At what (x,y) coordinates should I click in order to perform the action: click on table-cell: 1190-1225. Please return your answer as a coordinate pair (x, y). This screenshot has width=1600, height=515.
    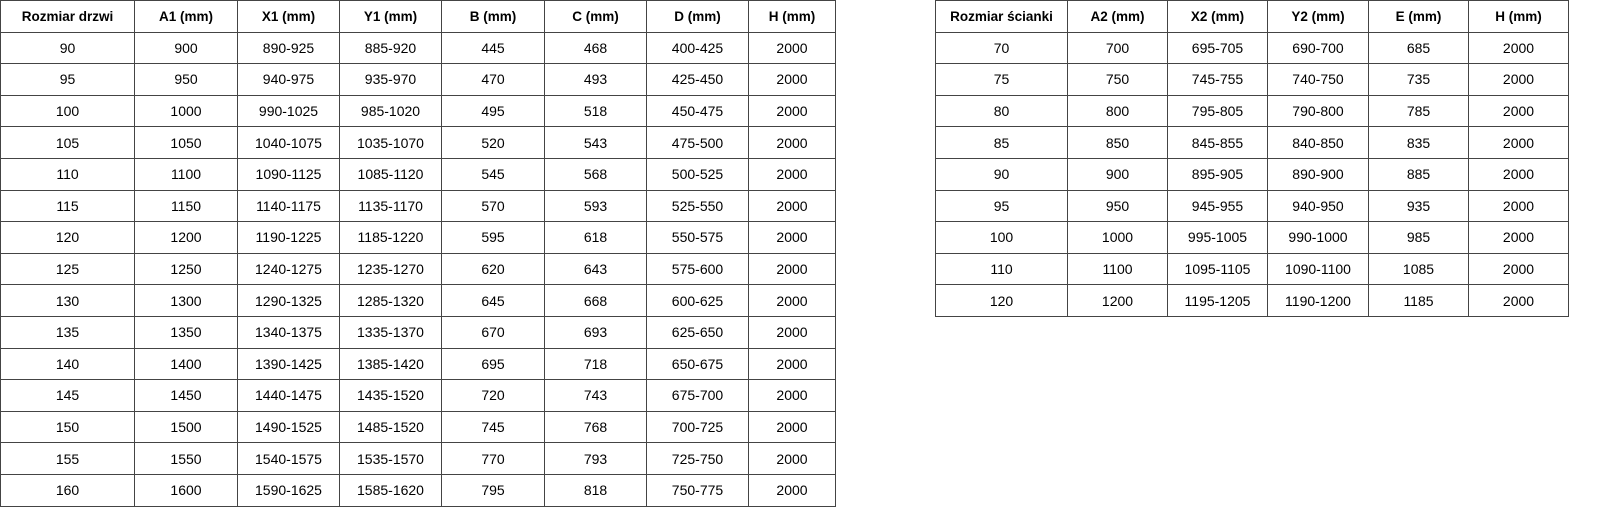
    Looking at the image, I should click on (288, 237).